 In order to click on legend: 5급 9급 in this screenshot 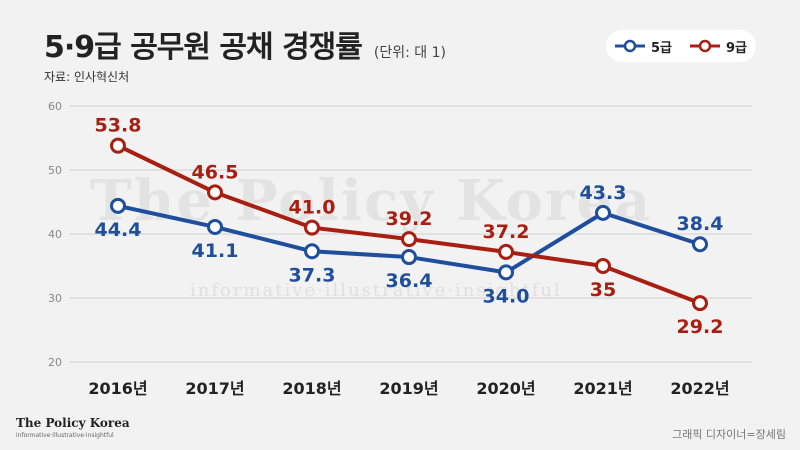, I will do `click(681, 46)`.